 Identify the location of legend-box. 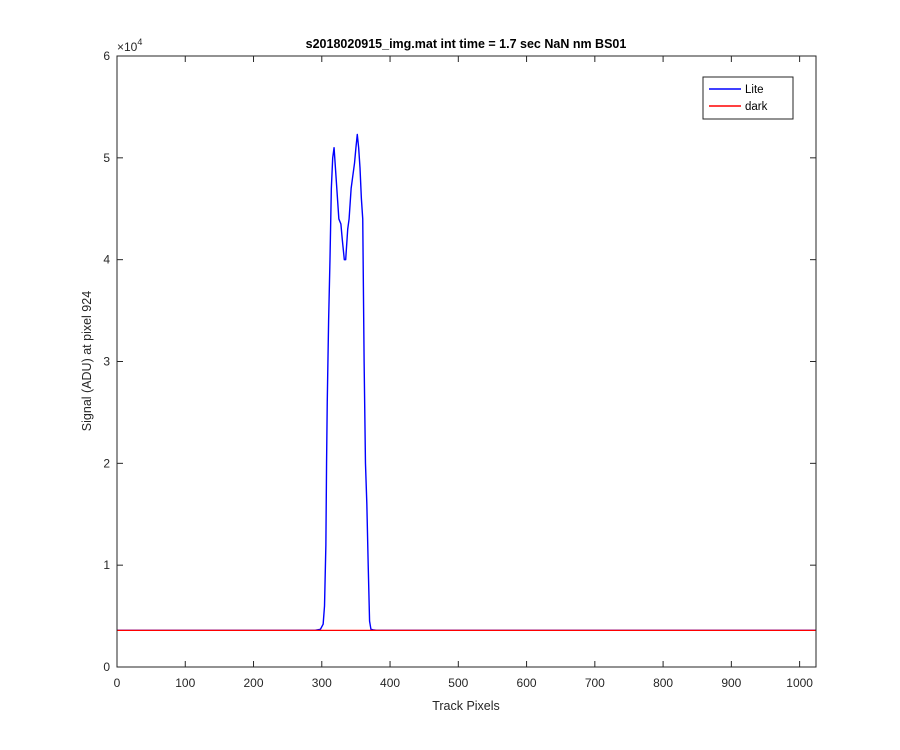
(748, 98).